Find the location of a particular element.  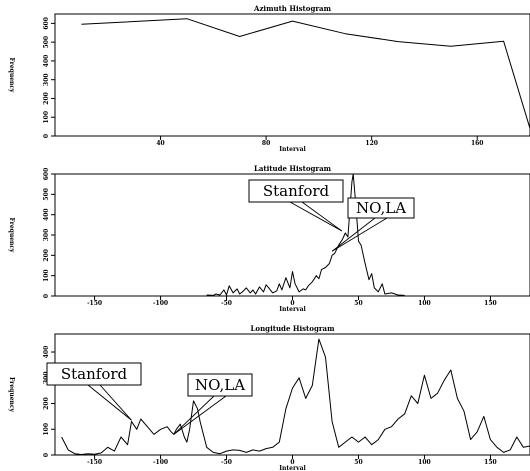

azimuth-x-tick-label: 80 is located at coordinates (266, 143).